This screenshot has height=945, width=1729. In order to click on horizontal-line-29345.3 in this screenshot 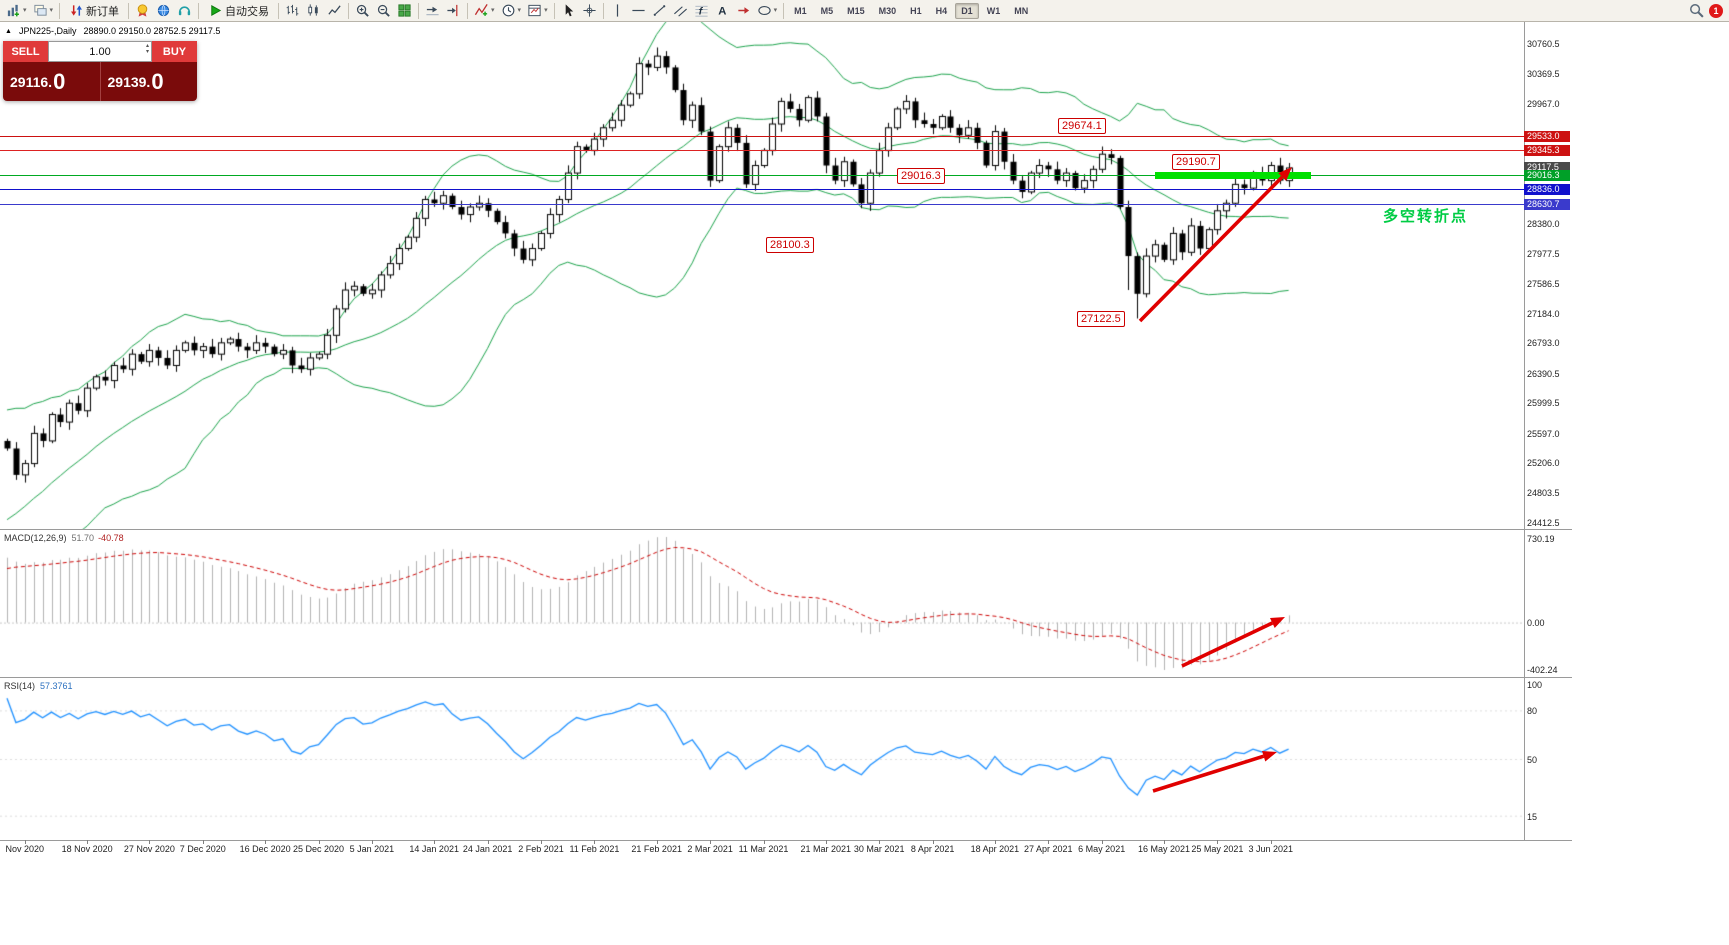, I will do `click(762, 151)`.